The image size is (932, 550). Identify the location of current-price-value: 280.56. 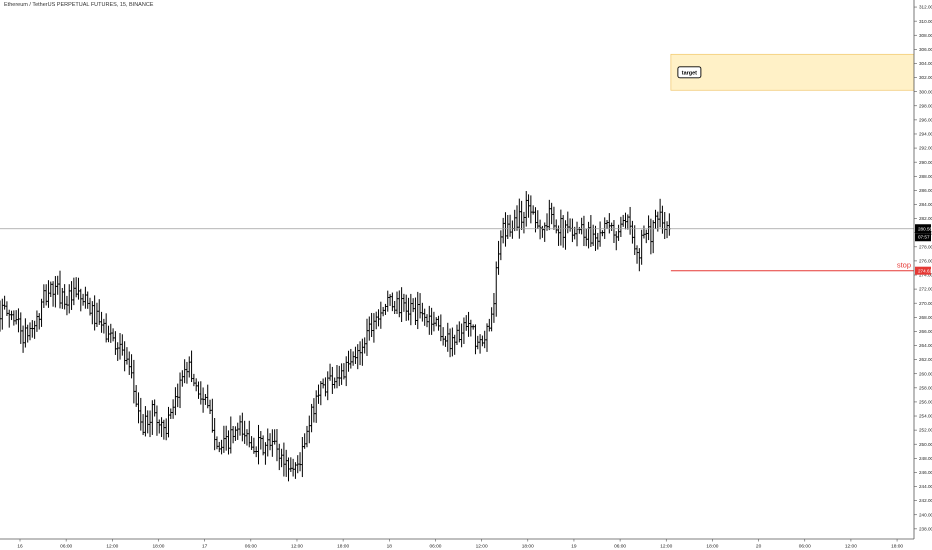
(925, 228).